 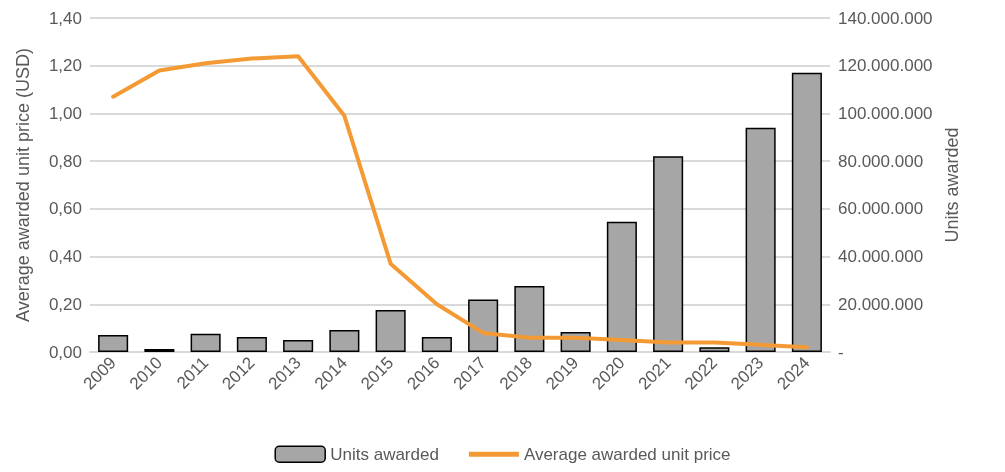 I want to click on y-tick-label: 0,60, so click(x=65, y=209).